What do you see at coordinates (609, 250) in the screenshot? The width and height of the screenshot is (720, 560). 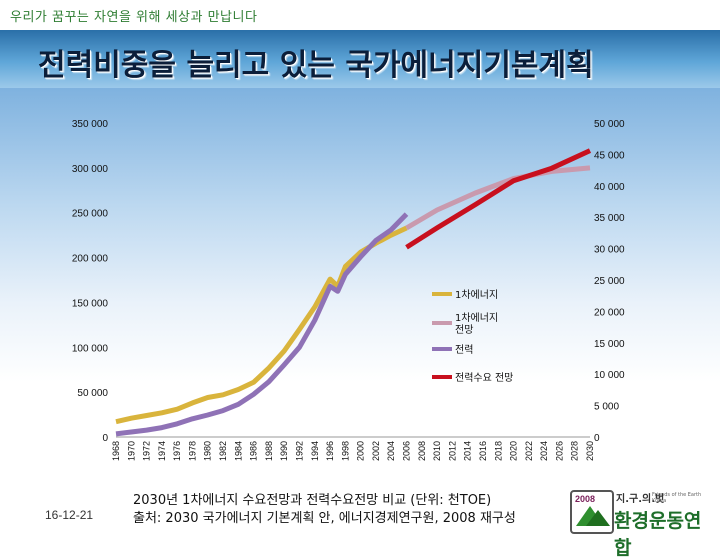 I see `right-tick-label: 30 000` at bounding box center [609, 250].